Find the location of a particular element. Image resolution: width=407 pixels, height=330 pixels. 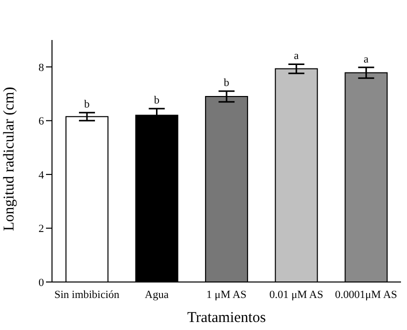

x-axis-title: Tratamientos is located at coordinates (226, 318).